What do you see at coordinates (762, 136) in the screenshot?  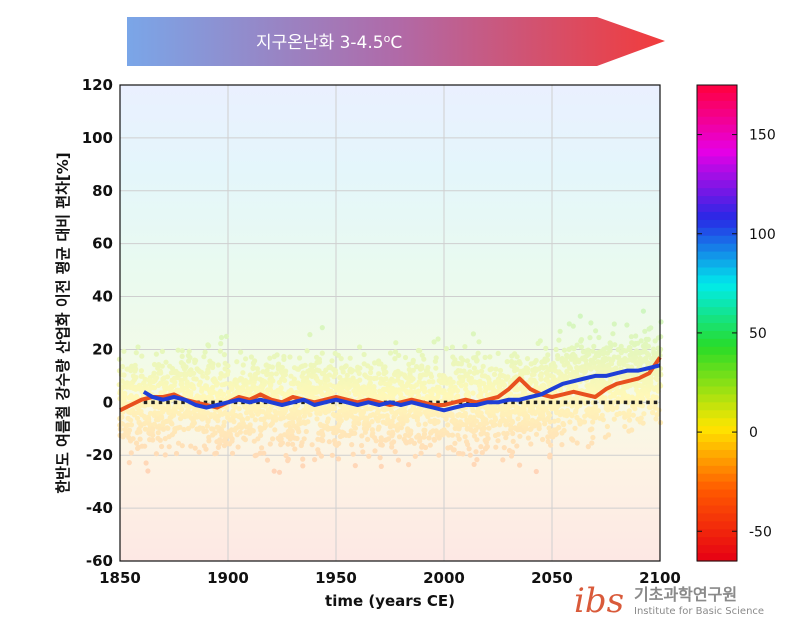 I see `colorbar-tick-label: 150` at bounding box center [762, 136].